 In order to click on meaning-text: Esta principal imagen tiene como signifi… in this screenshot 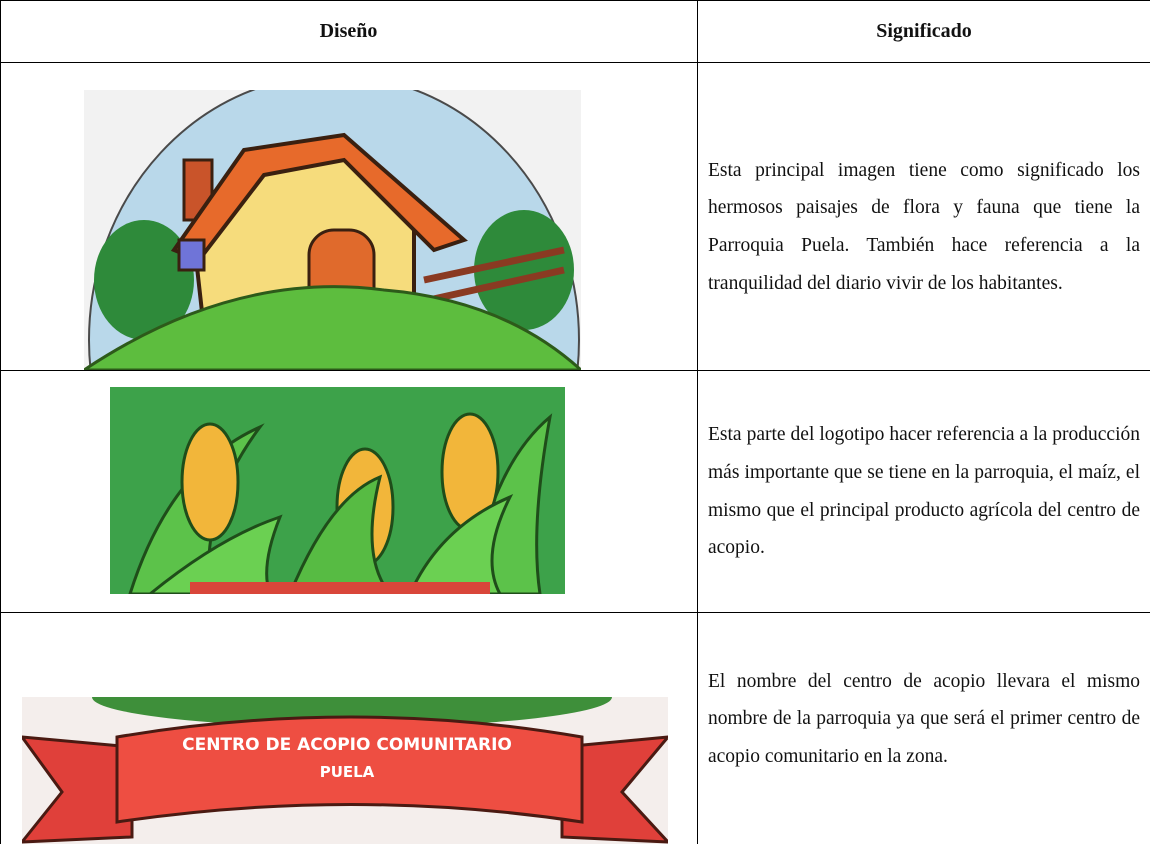, I will do `click(924, 226)`.